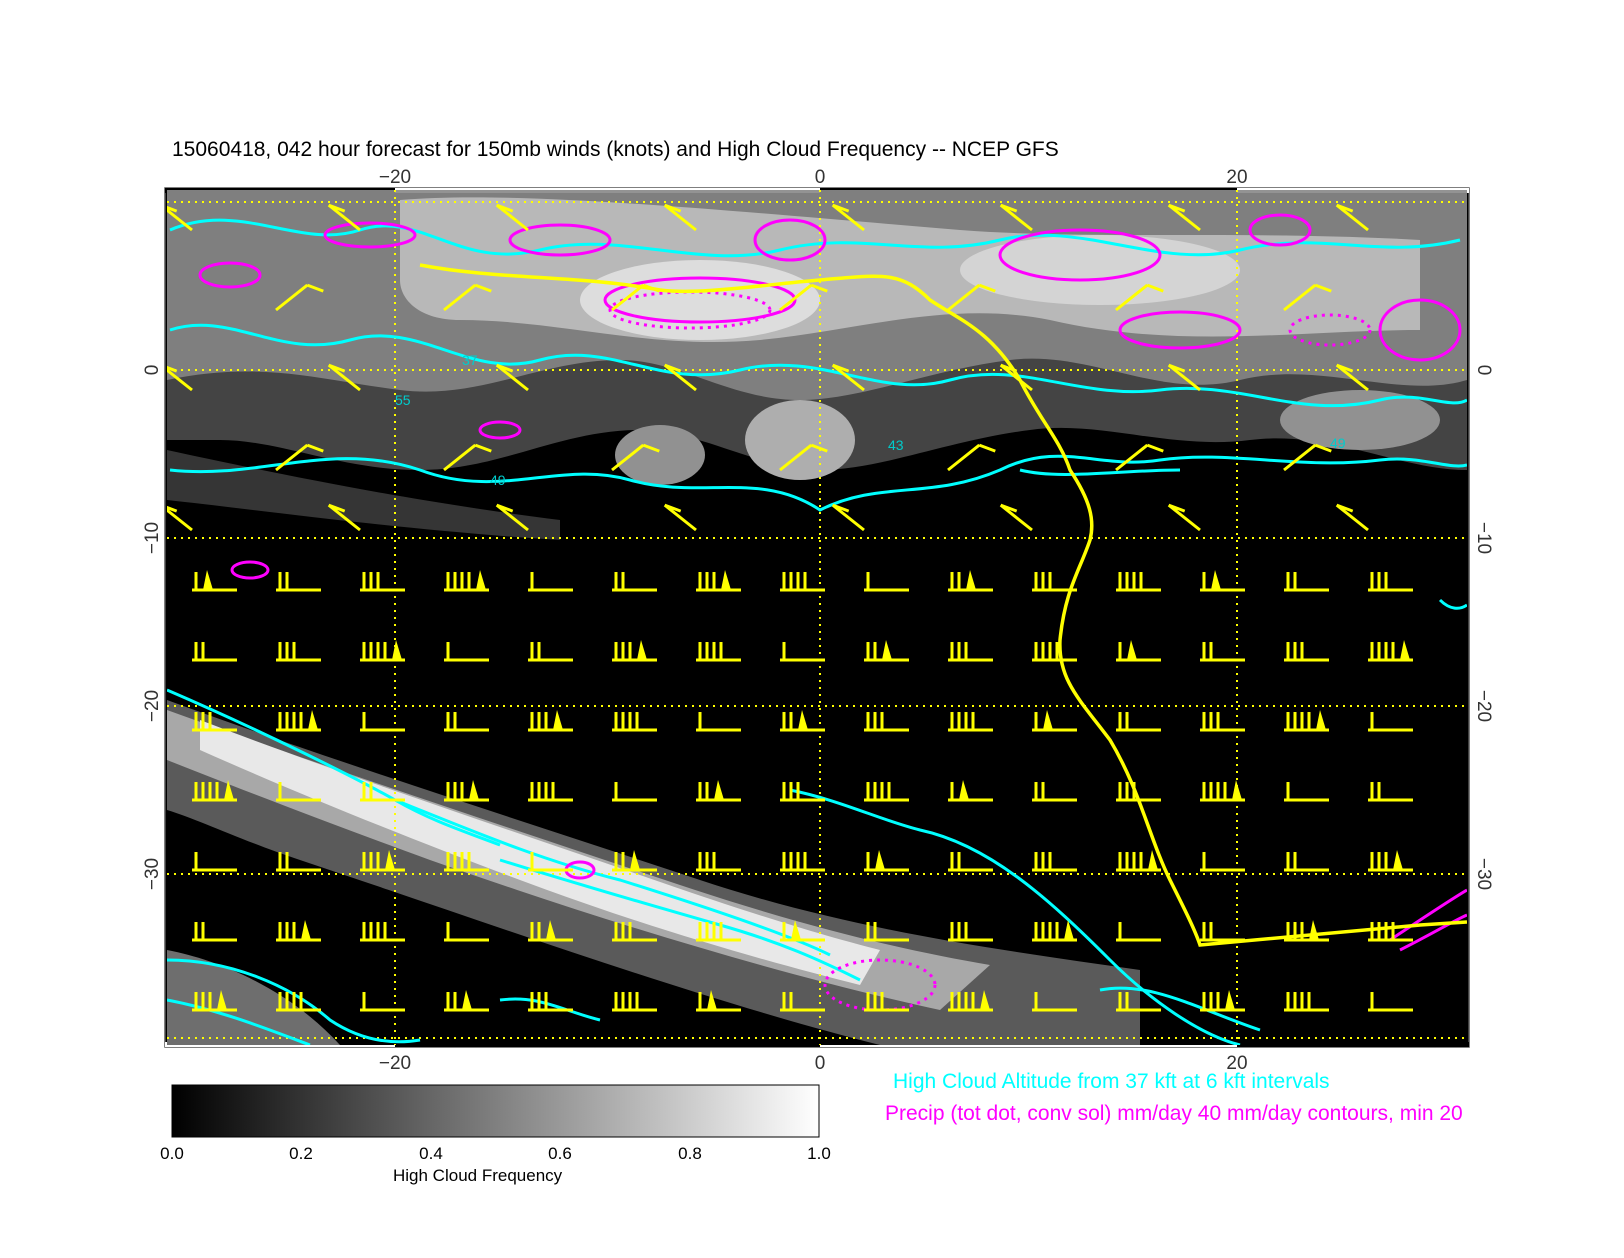 This screenshot has width=1624, height=1258. What do you see at coordinates (820, 177) in the screenshot?
I see `x-tick-top: 0` at bounding box center [820, 177].